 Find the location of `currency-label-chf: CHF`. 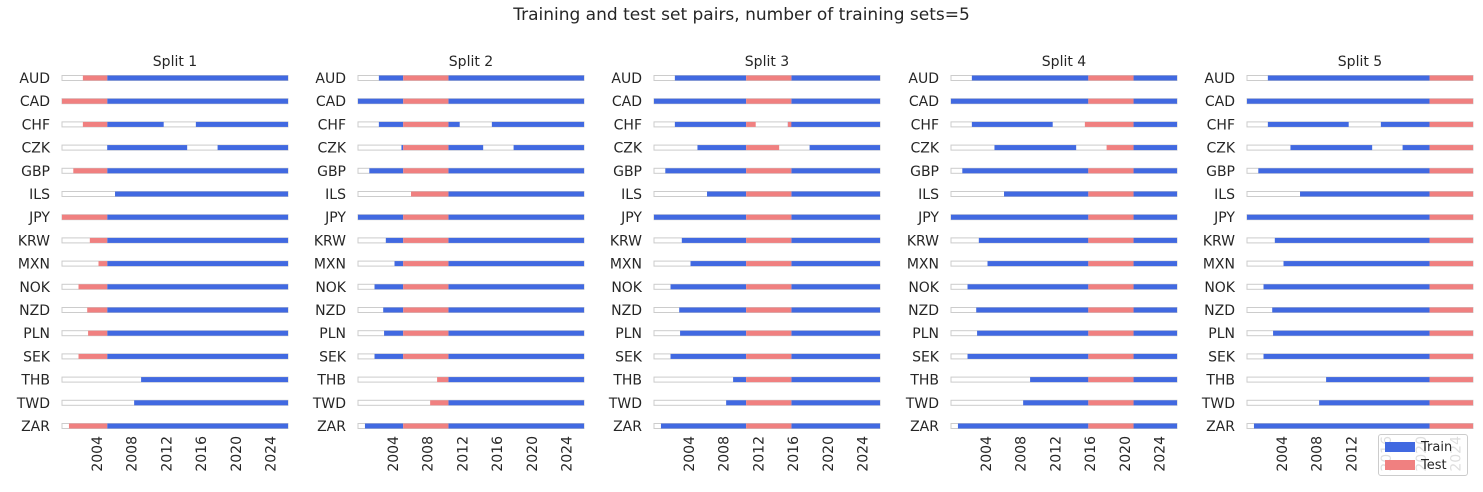

currency-label-chf: CHF is located at coordinates (332, 125).